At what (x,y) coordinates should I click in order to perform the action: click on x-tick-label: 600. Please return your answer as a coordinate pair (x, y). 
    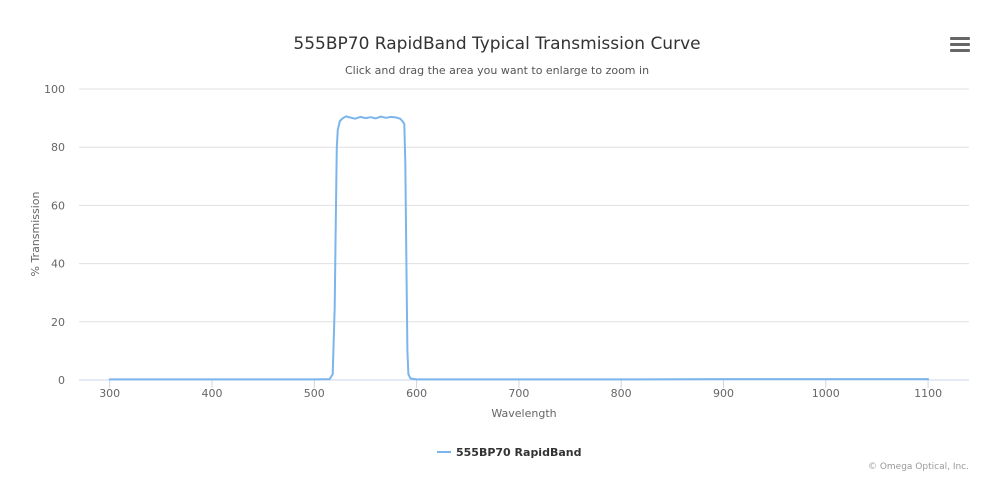
    Looking at the image, I should click on (416, 393).